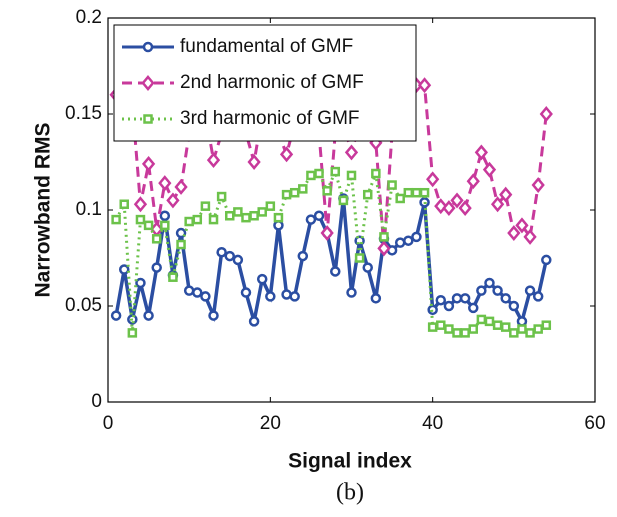  What do you see at coordinates (148, 119) in the screenshot?
I see `legend-marker` at bounding box center [148, 119].